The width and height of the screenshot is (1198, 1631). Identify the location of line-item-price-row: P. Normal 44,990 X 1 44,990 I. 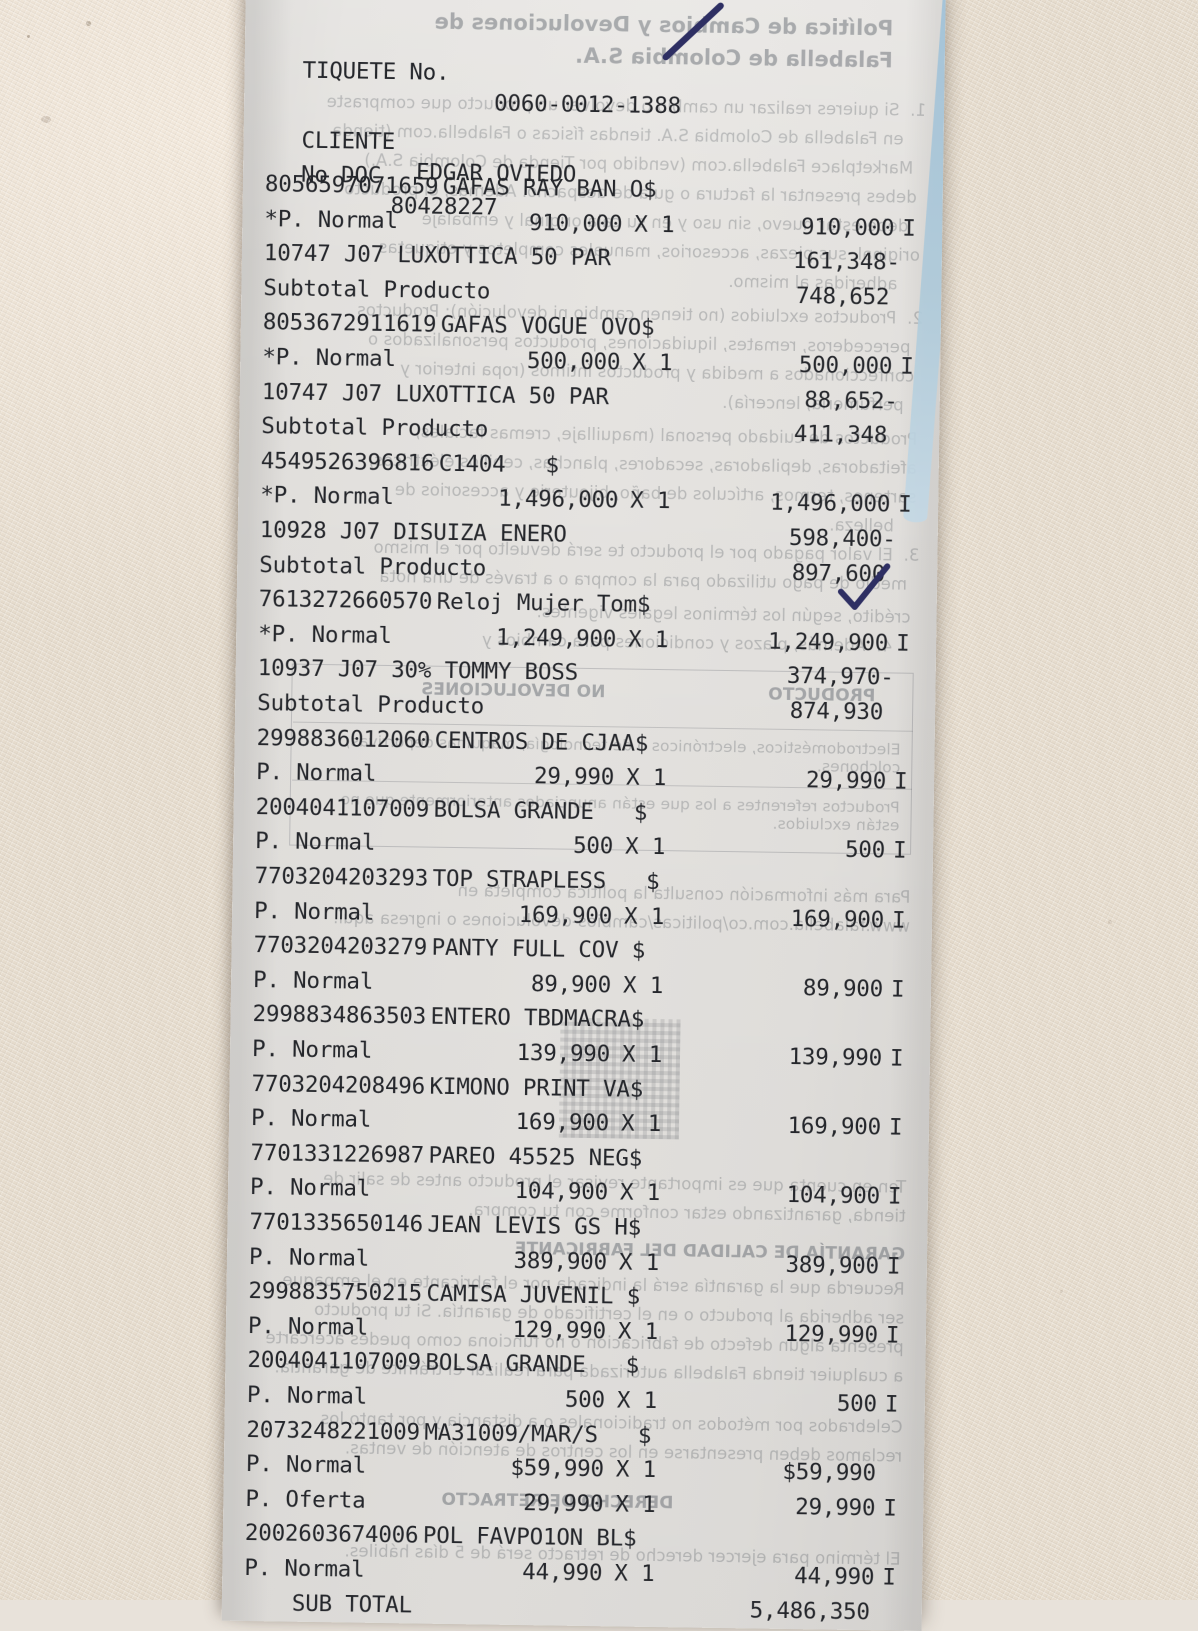
(572, 1573).